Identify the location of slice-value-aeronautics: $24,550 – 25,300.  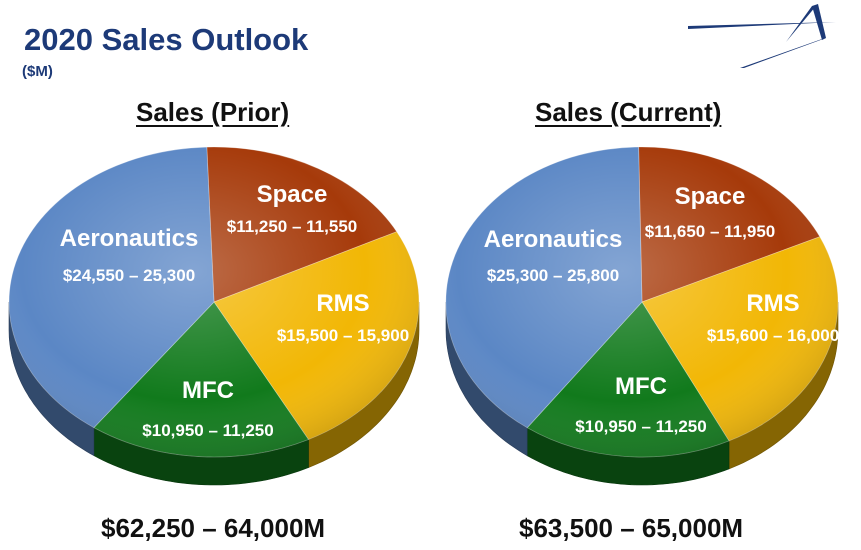
(129, 275).